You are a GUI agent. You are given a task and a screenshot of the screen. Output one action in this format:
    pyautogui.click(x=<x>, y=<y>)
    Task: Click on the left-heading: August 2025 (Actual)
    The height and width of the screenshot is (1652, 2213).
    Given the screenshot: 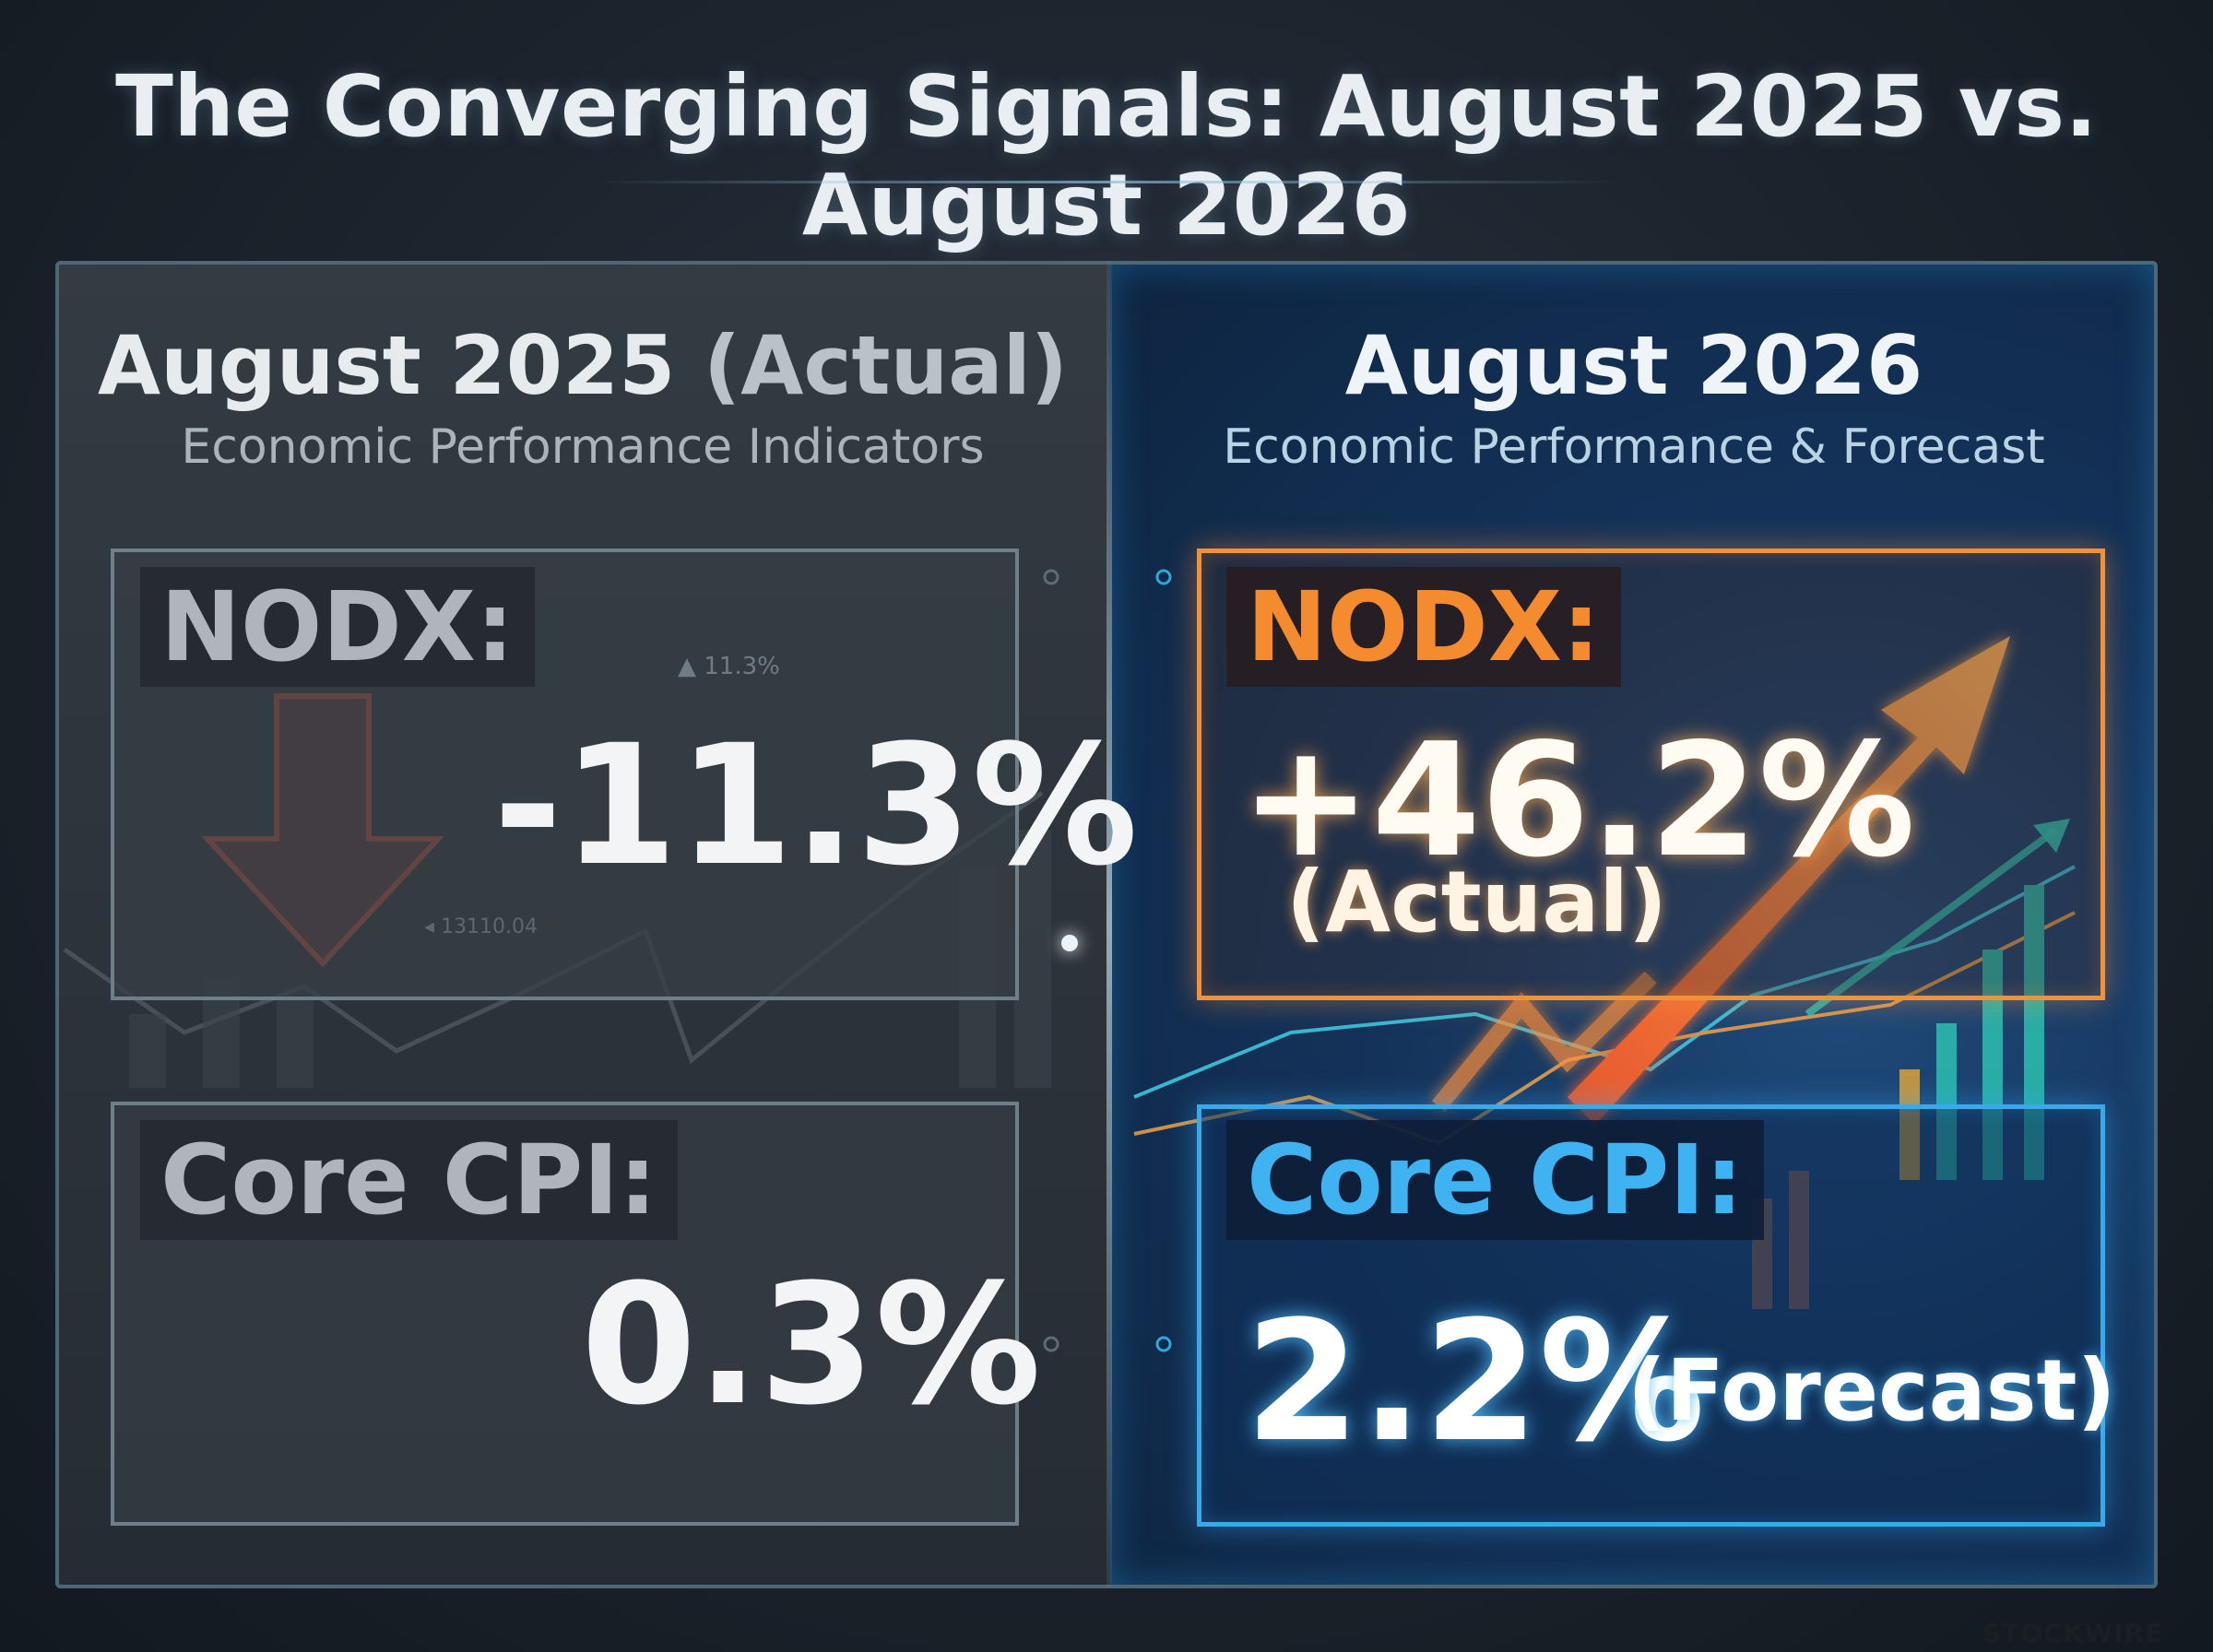 What is the action you would take?
    pyautogui.click(x=582, y=365)
    